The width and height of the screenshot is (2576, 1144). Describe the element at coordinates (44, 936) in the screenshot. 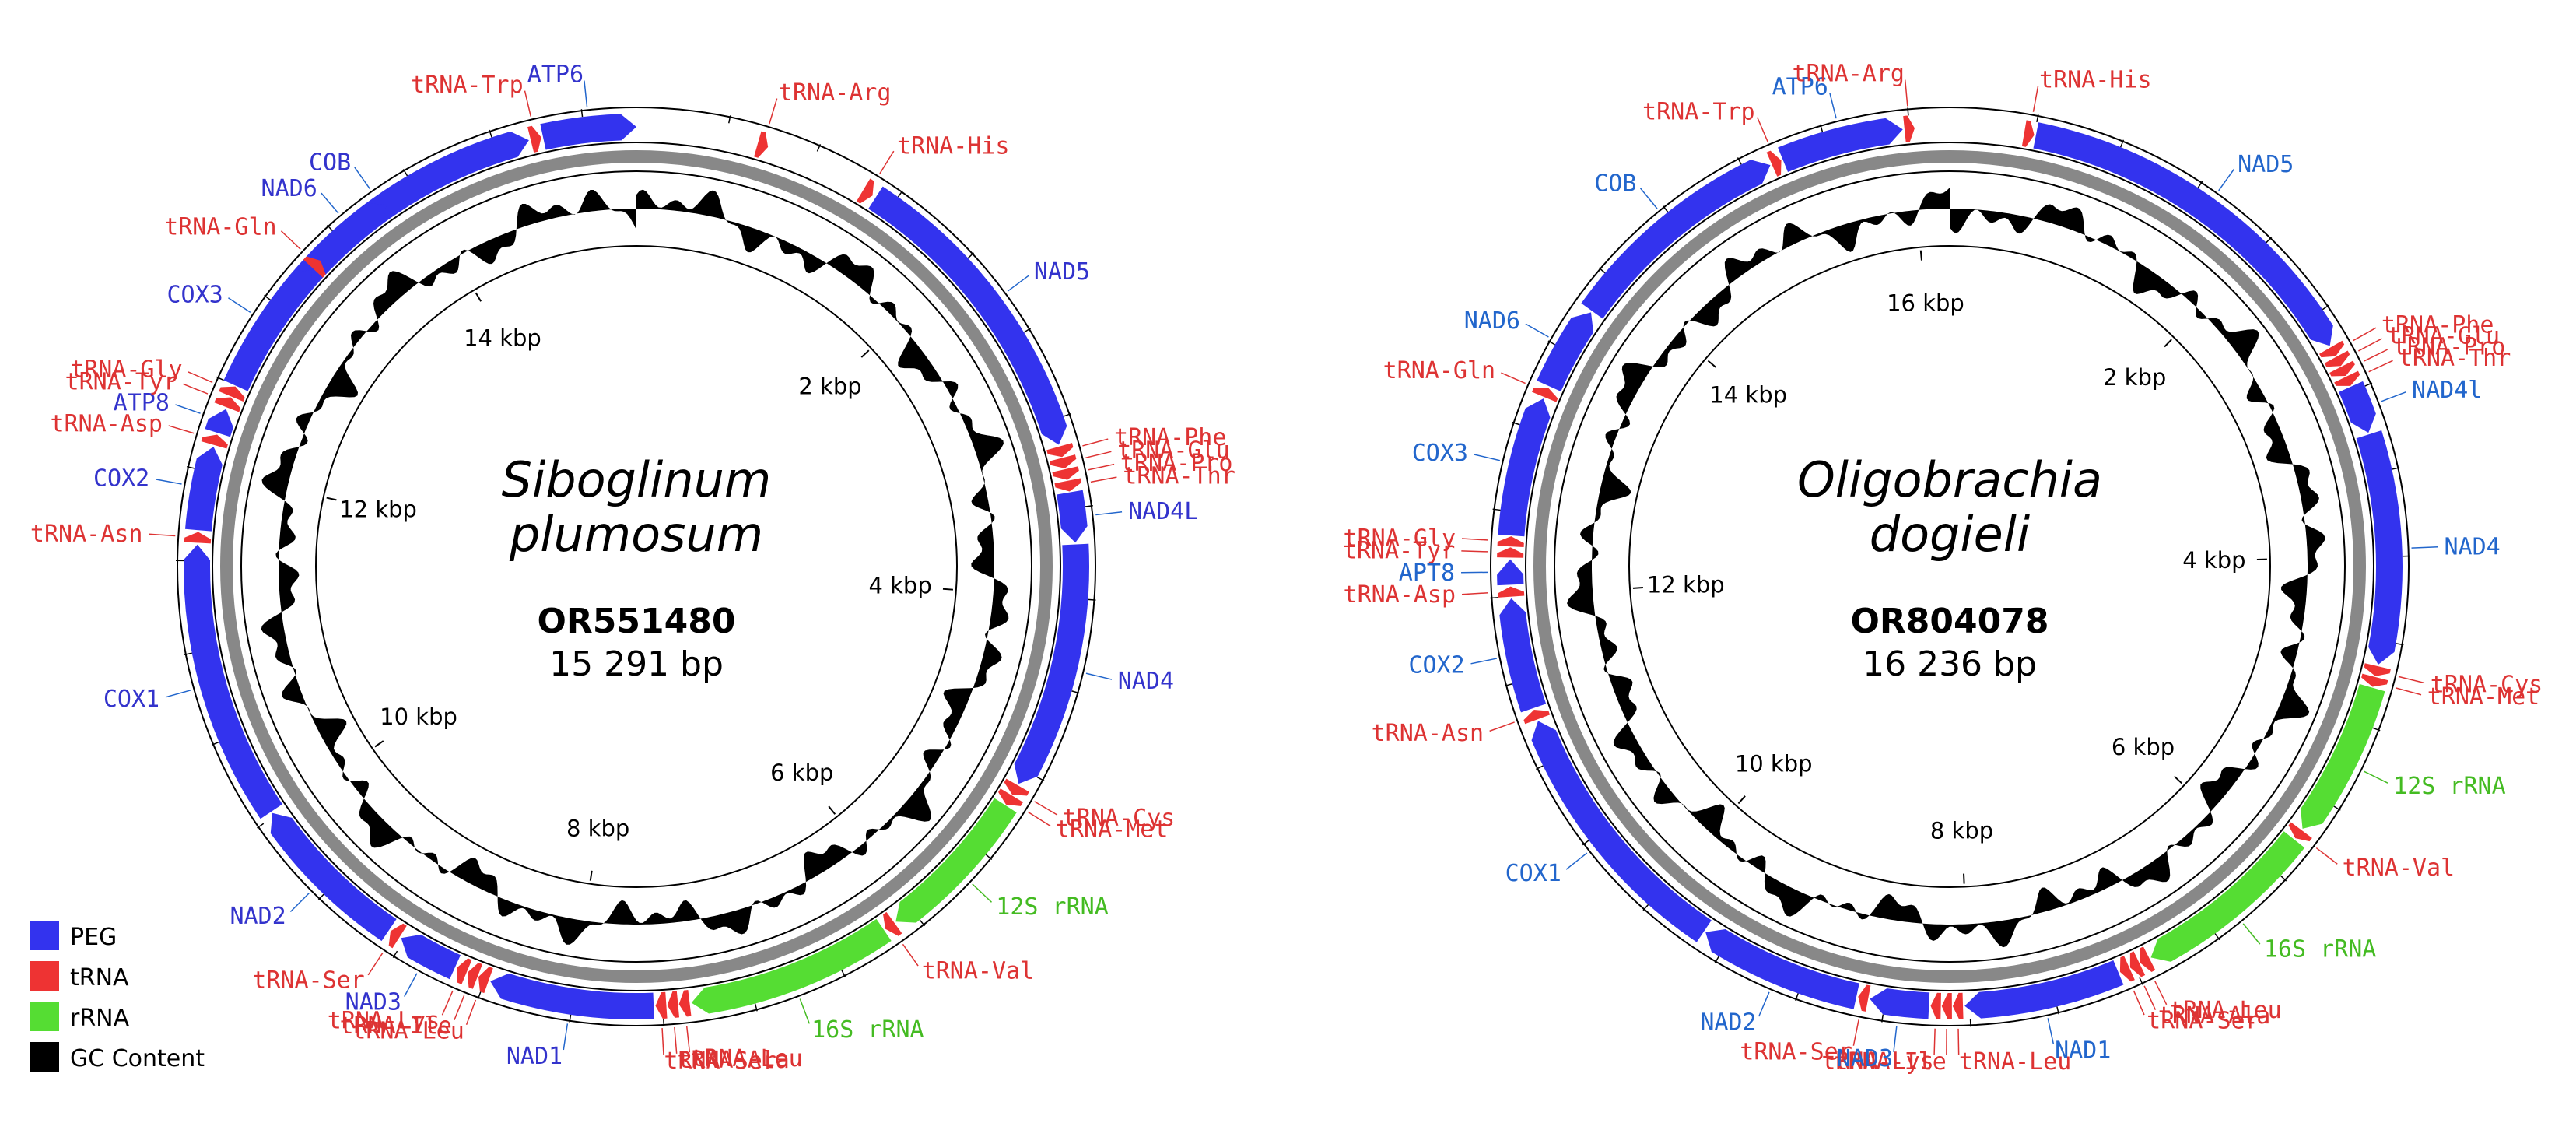

I see `legend-swatch-peg` at that location.